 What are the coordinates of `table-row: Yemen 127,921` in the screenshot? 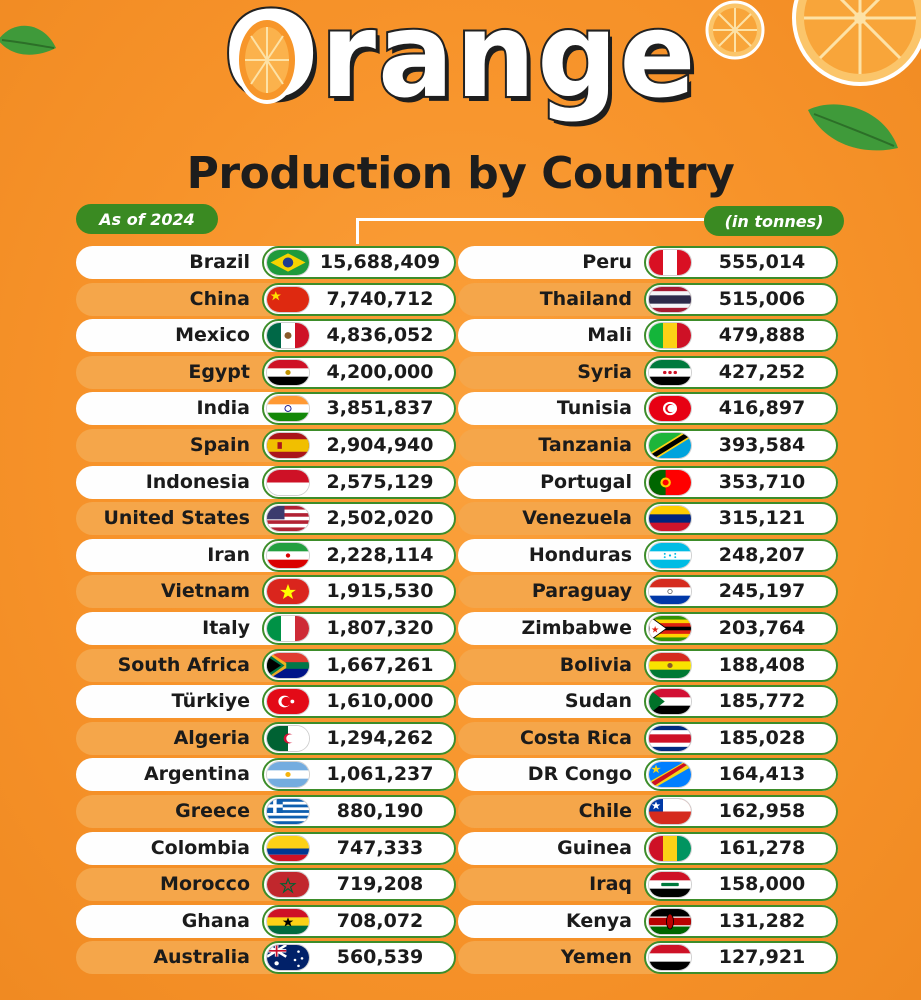 It's located at (648, 958).